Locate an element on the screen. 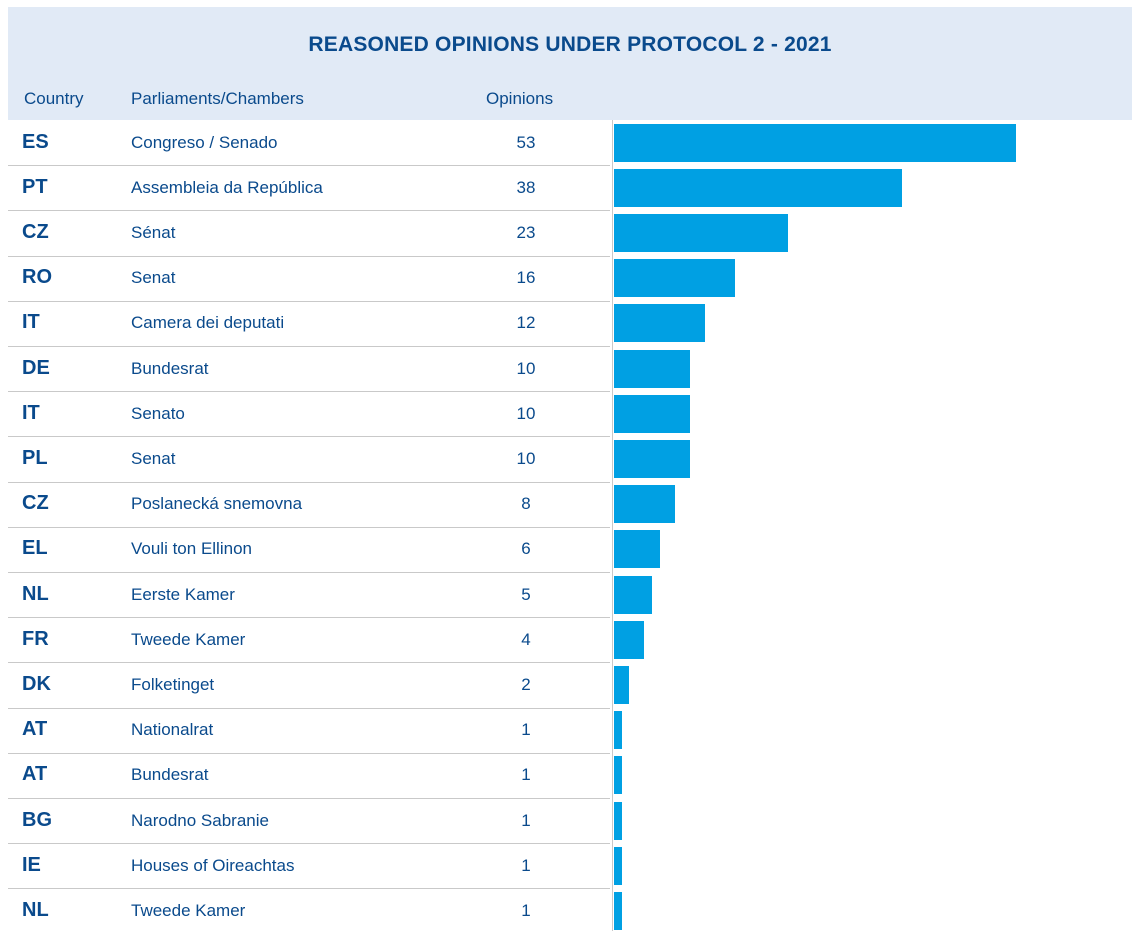 This screenshot has width=1132, height=931. parliament-name: Vouli ton Ellinon is located at coordinates (191, 548).